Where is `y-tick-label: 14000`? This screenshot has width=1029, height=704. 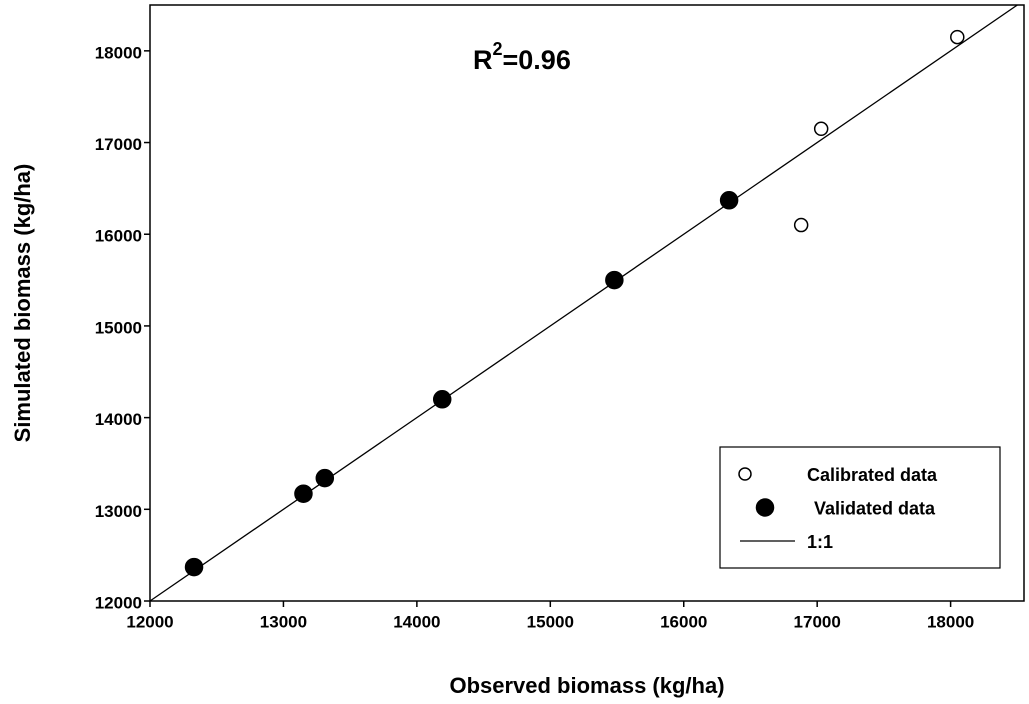
y-tick-label: 14000 is located at coordinates (118, 419).